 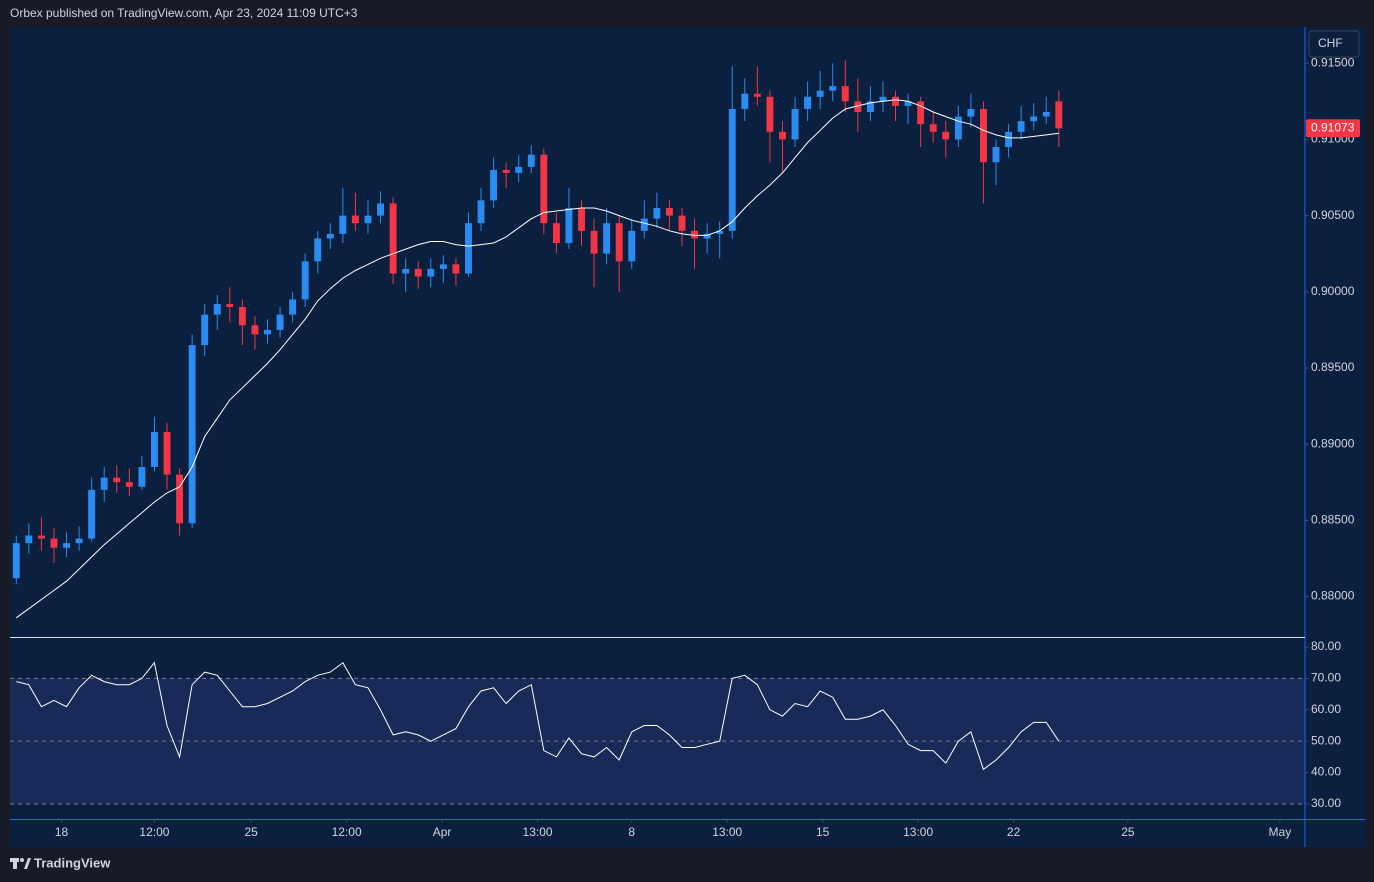 I want to click on y-tick-label: 0.90000, so click(x=1333, y=291).